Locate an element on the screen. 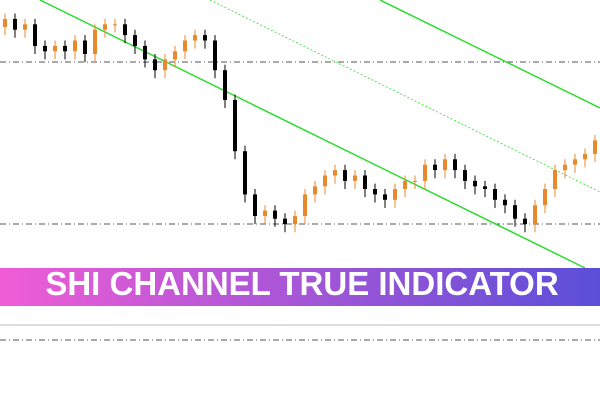 The image size is (600, 400). banner is located at coordinates (300, 287).